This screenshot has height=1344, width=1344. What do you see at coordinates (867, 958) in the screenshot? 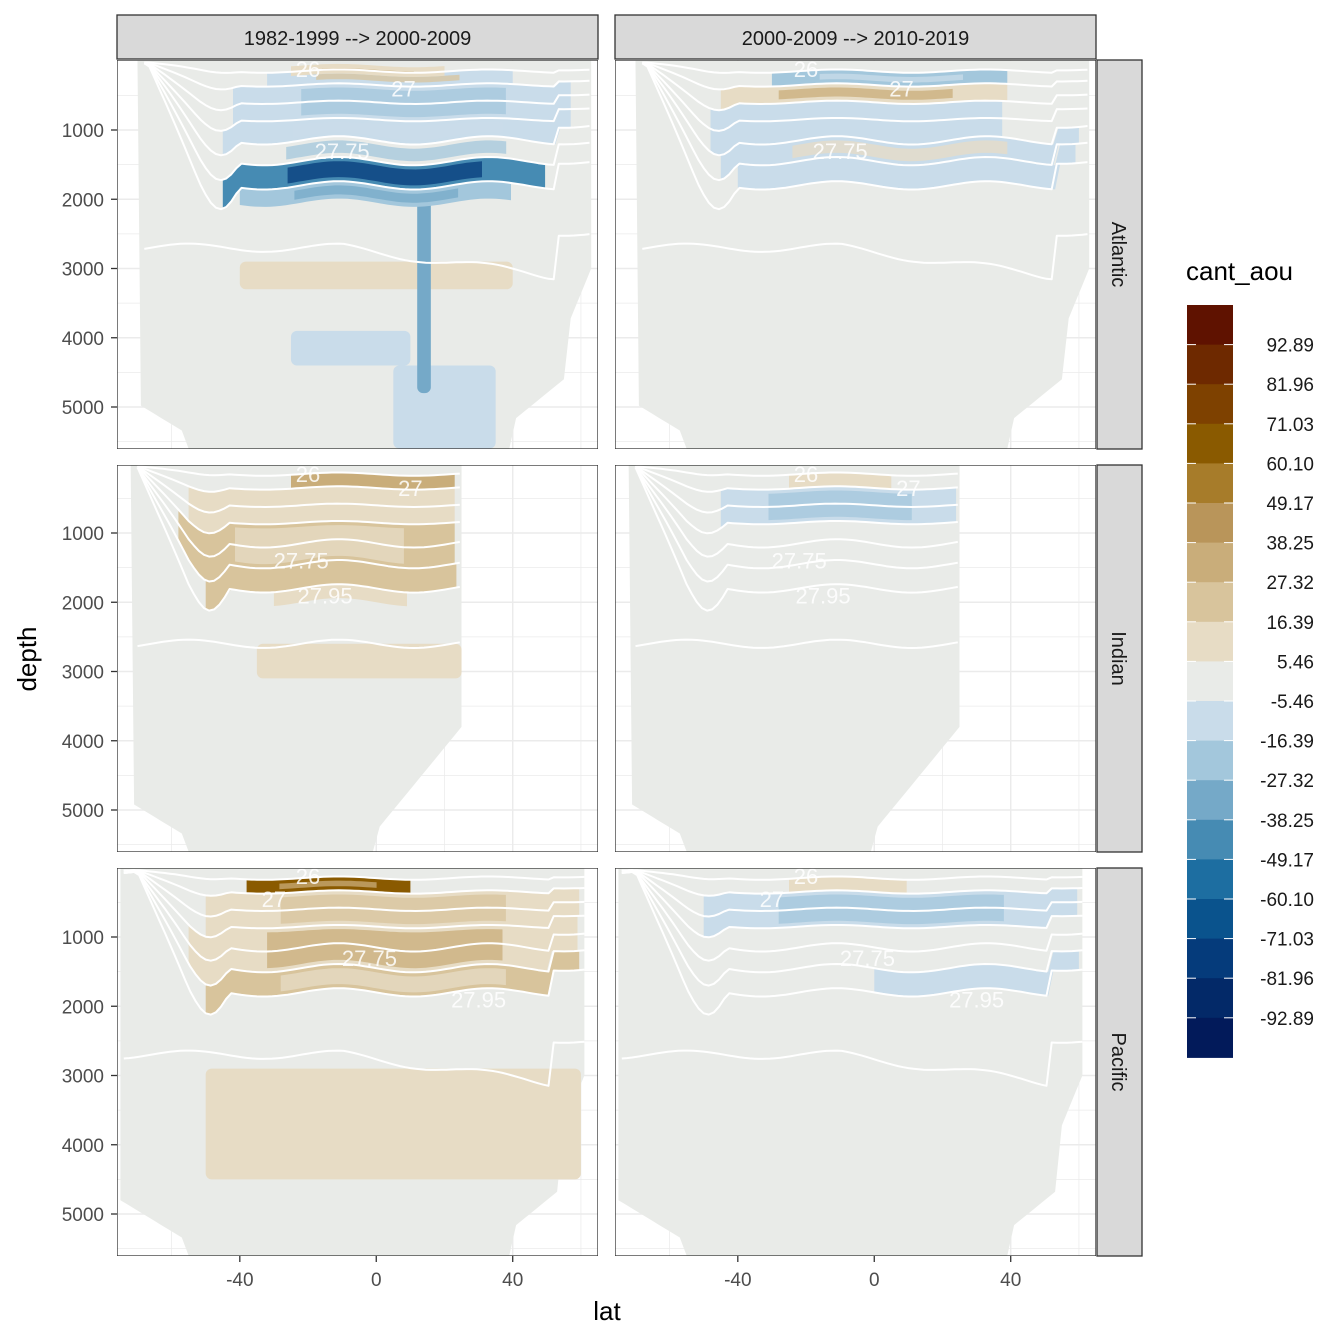
I see `isopycnal-label: 27.75` at bounding box center [867, 958].